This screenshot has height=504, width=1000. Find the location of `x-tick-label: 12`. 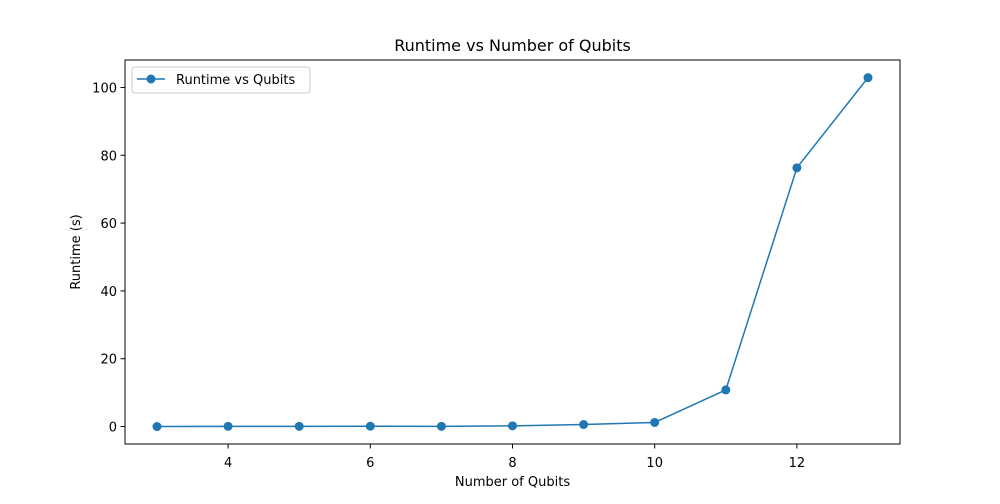

x-tick-label: 12 is located at coordinates (797, 463).